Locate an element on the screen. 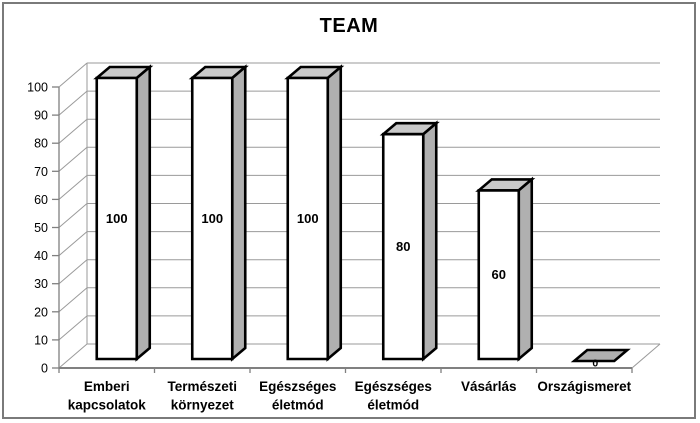 The height and width of the screenshot is (423, 700). bar-value-label: 0 is located at coordinates (595, 364).